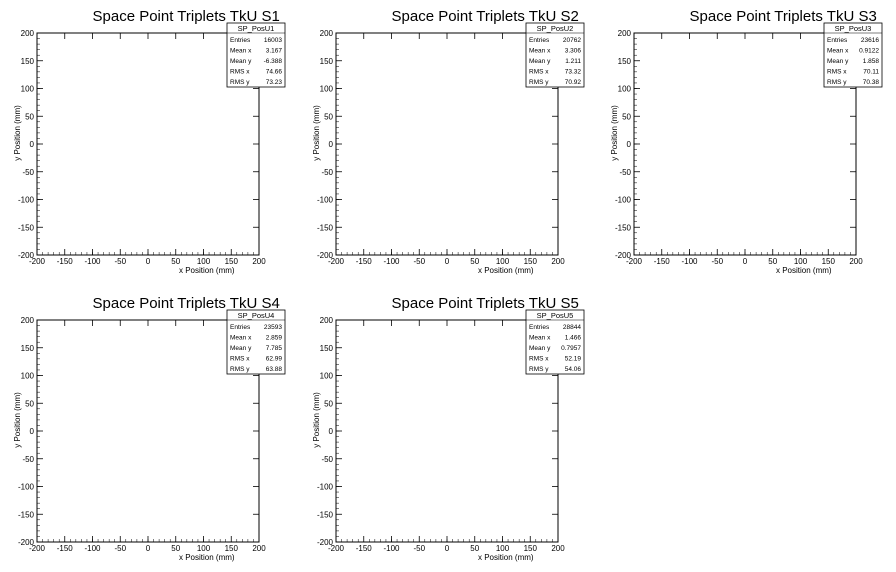 The height and width of the screenshot is (572, 896). Describe the element at coordinates (871, 72) in the screenshot. I see `stats-row-value: 70.11` at that location.